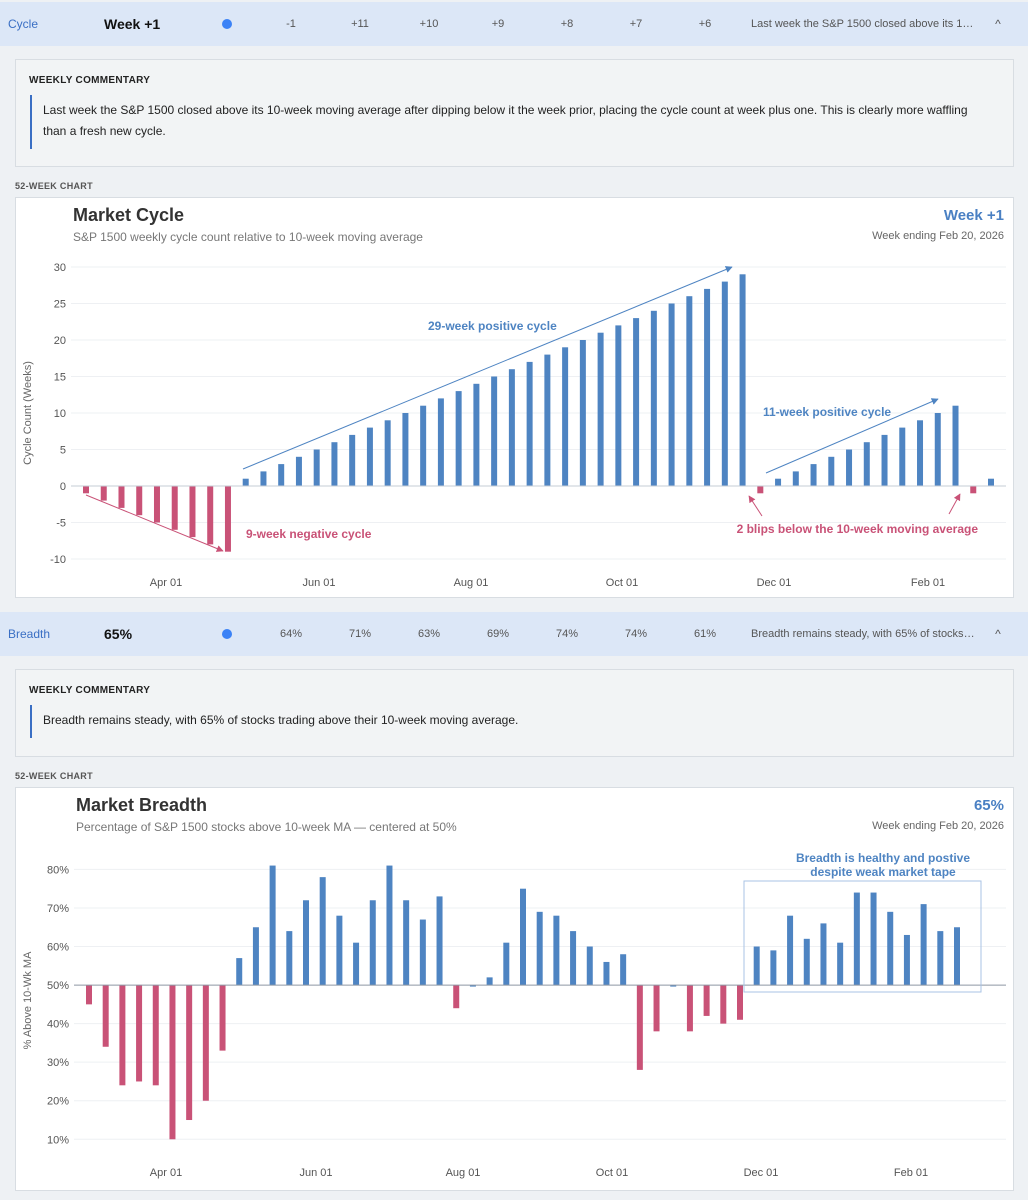 The height and width of the screenshot is (1200, 1028). Describe the element at coordinates (29, 634) in the screenshot. I see `breadth-row-name: Breadth` at that location.